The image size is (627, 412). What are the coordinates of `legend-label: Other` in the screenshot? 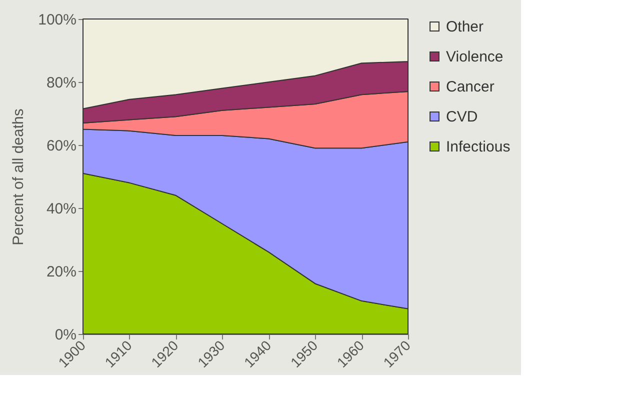 It's located at (465, 27).